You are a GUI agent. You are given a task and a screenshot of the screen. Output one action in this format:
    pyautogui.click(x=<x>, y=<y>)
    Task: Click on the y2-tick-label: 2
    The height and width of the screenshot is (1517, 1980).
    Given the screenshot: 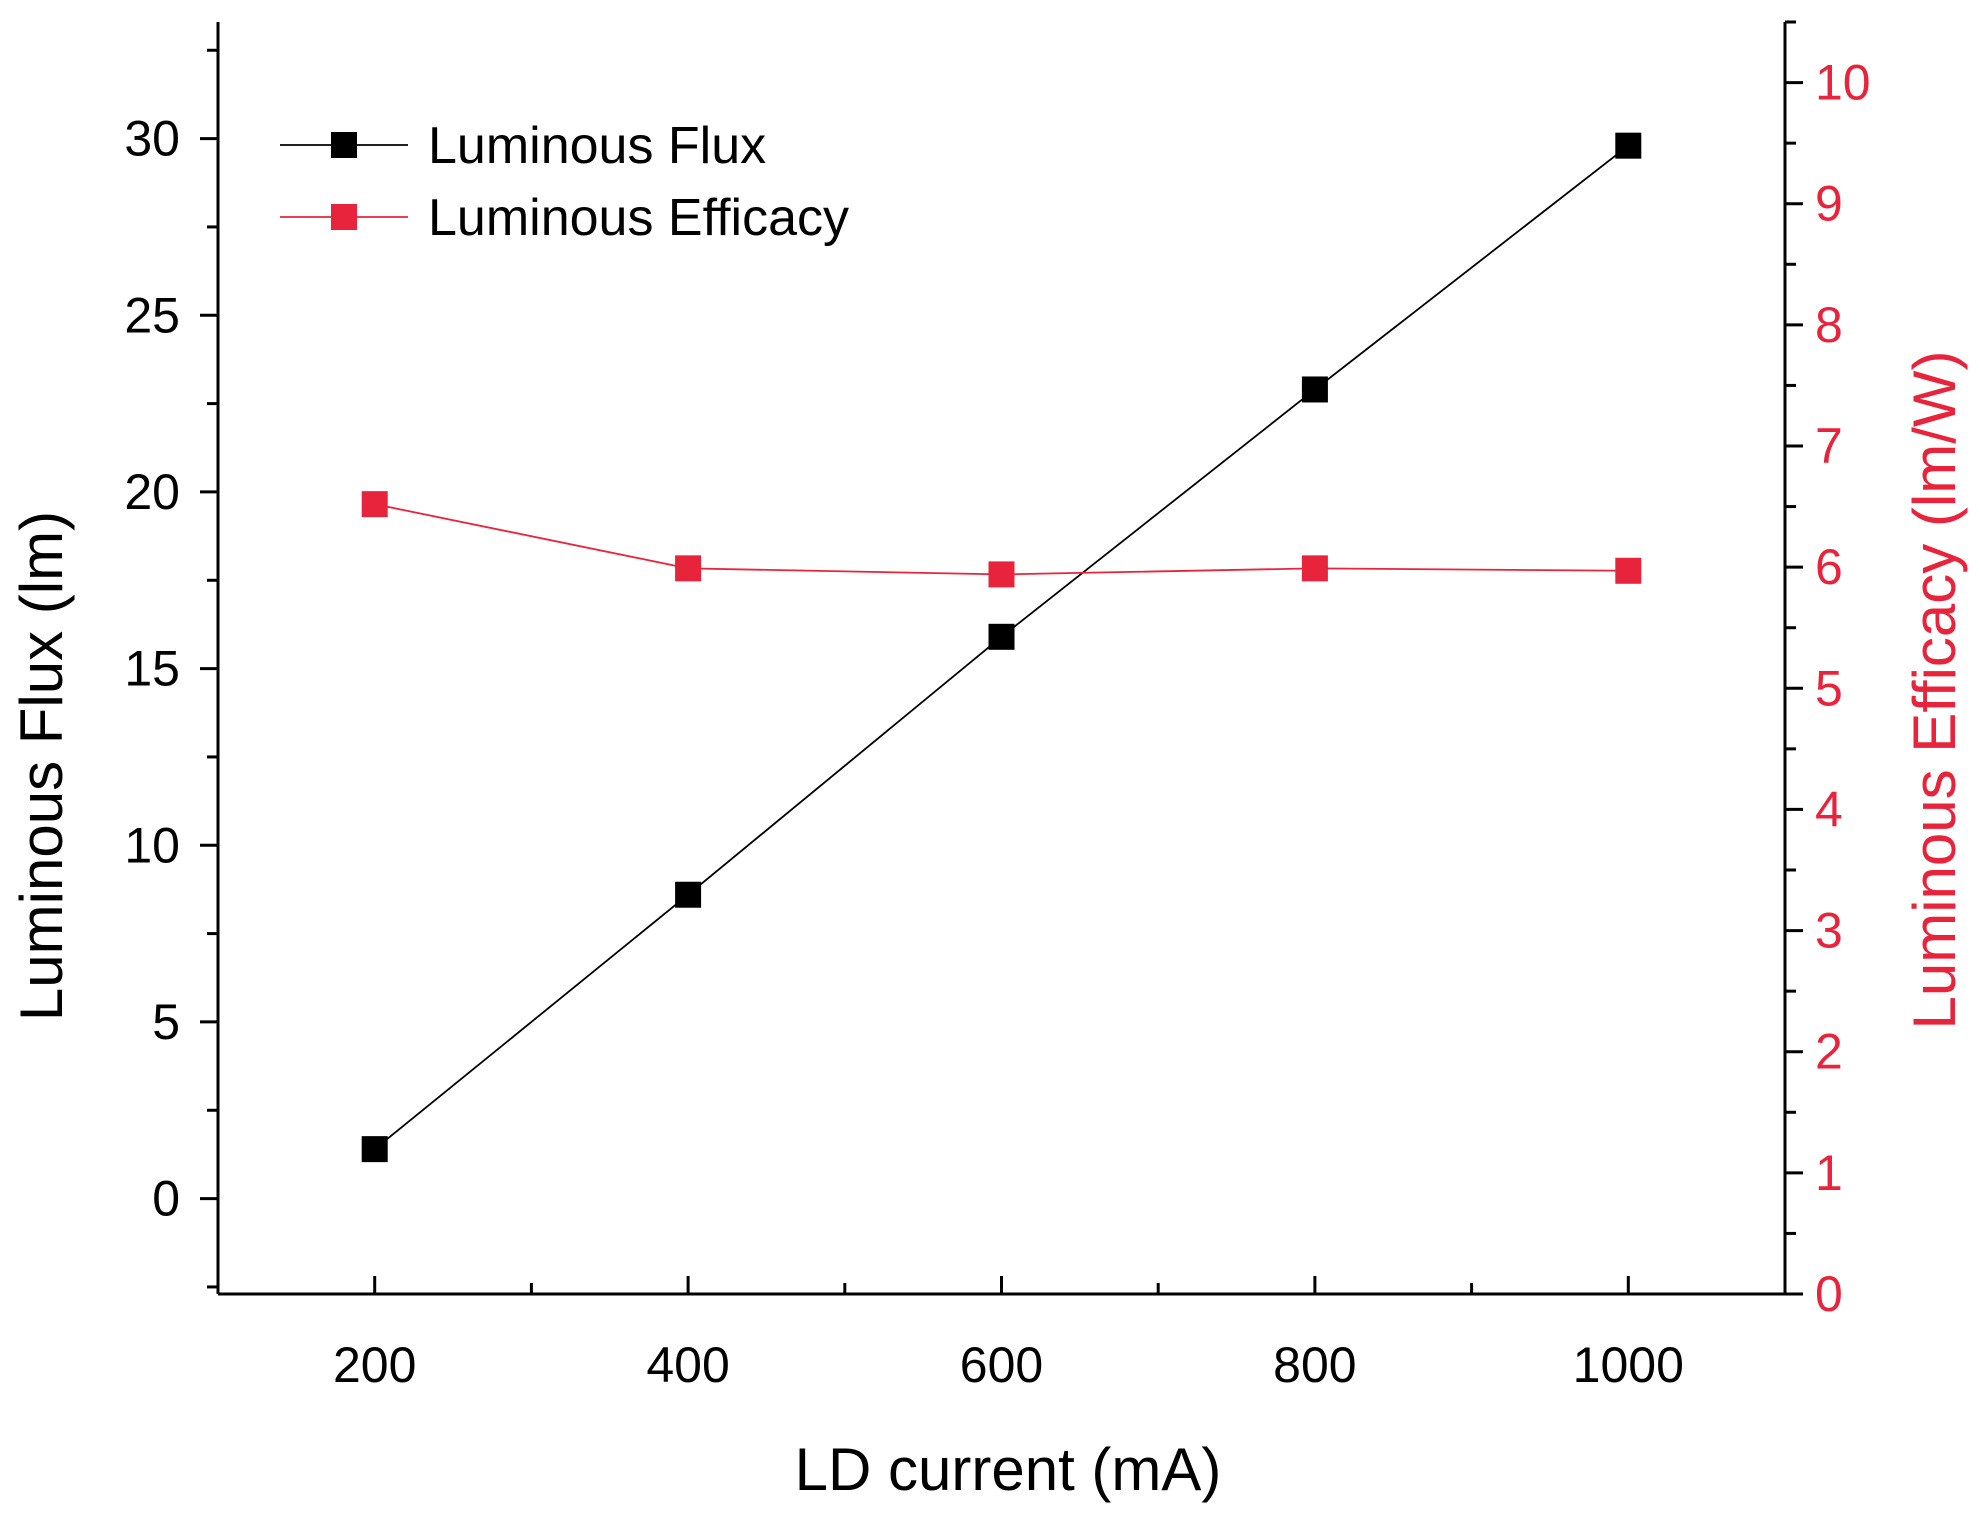 What is the action you would take?
    pyautogui.click(x=1829, y=1052)
    